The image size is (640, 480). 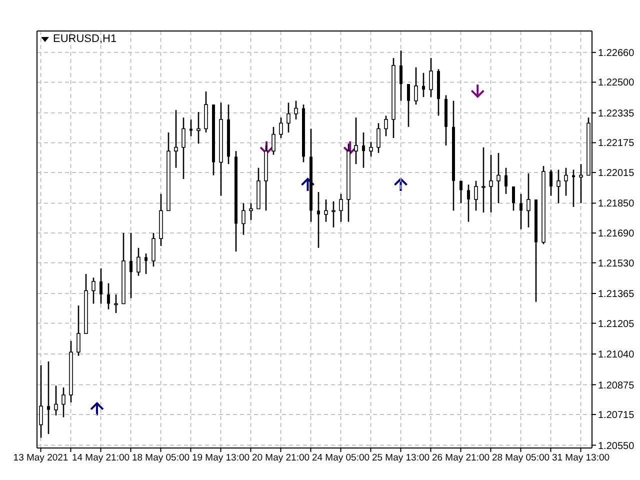 What do you see at coordinates (521, 458) in the screenshot?
I see `x-tick-label: 28 May 05:00` at bounding box center [521, 458].